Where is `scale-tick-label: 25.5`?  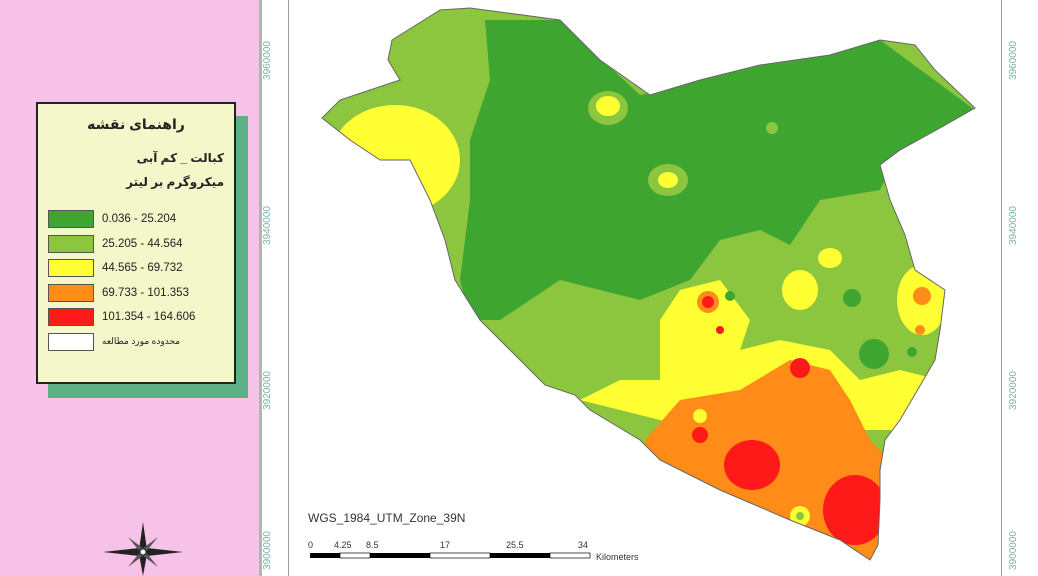
scale-tick-label: 25.5 is located at coordinates (515, 545).